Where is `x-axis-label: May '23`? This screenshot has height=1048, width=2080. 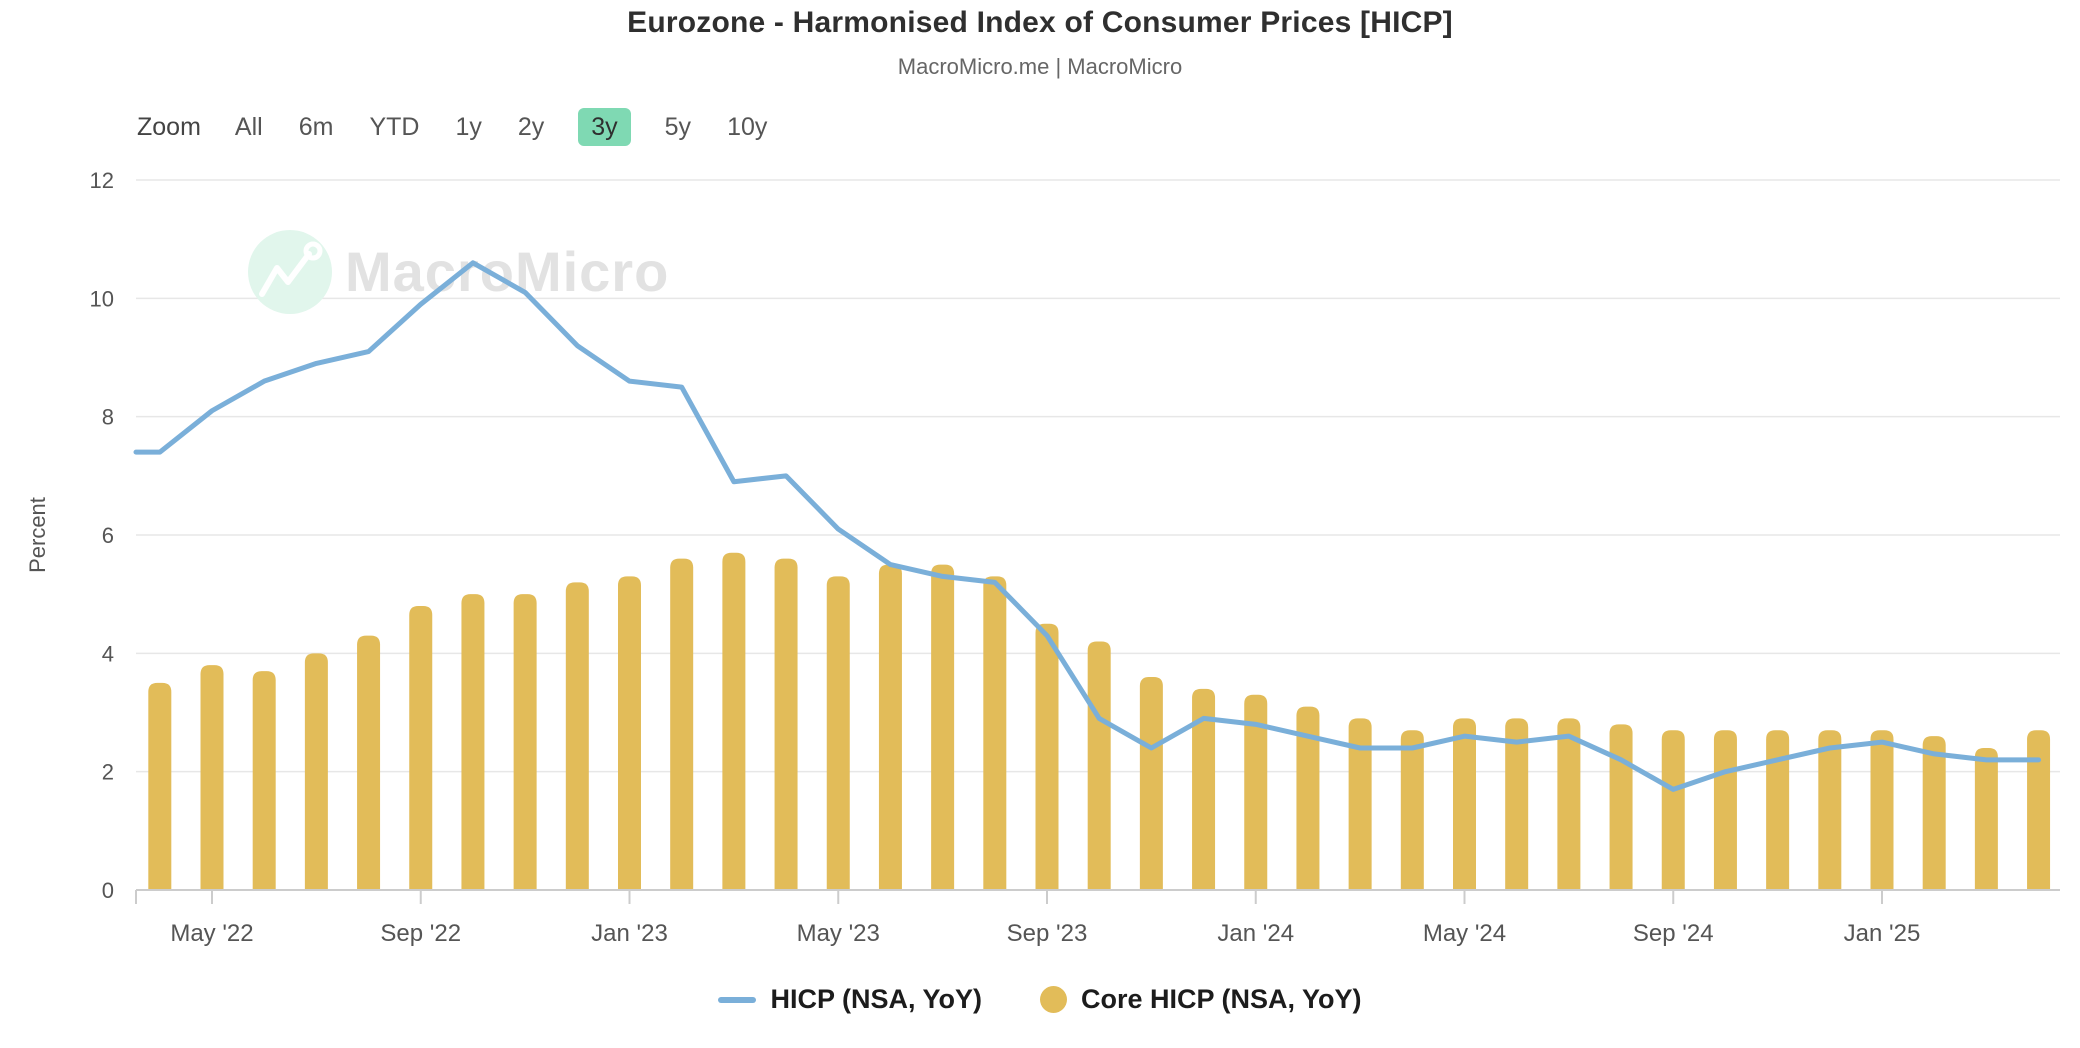
x-axis-label: May '23 is located at coordinates (838, 933).